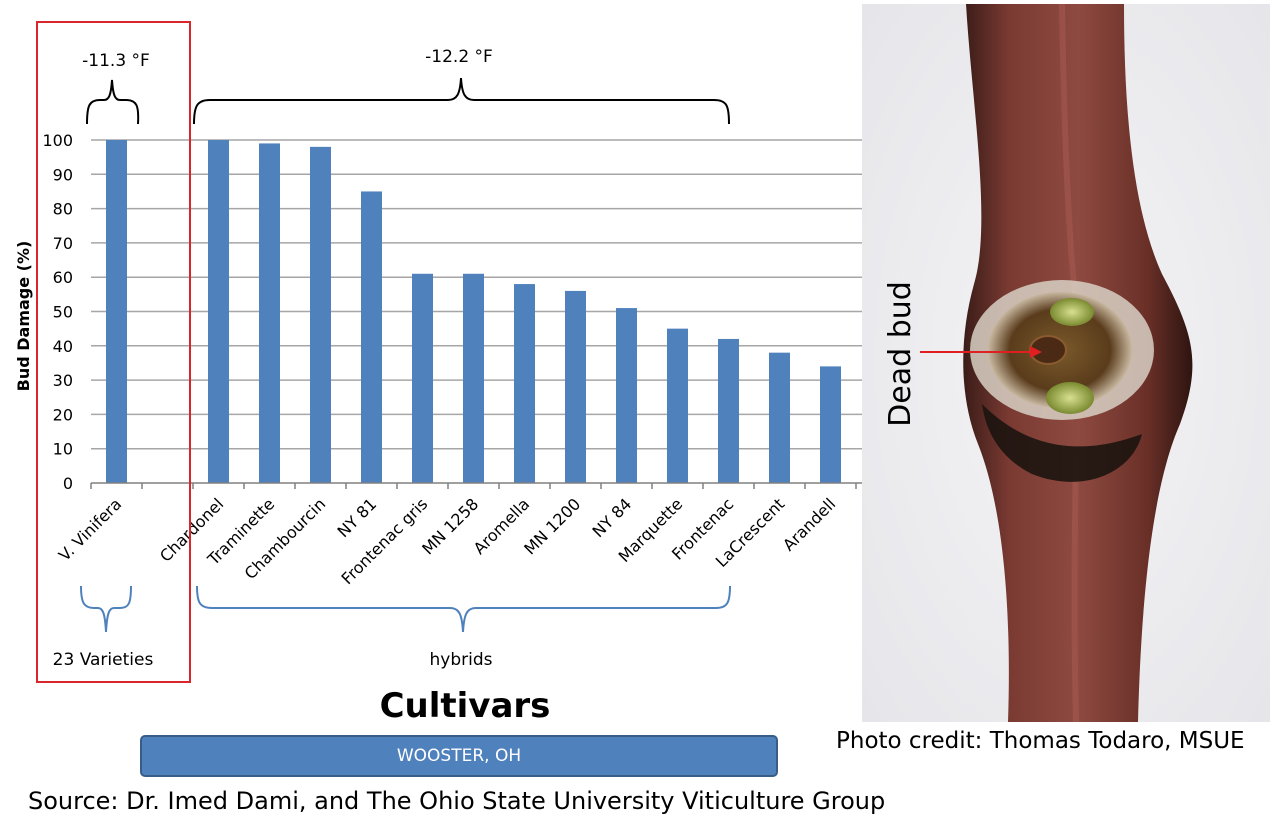 This screenshot has width=1274, height=821. What do you see at coordinates (63, 243) in the screenshot?
I see `y-tick-label: 70` at bounding box center [63, 243].